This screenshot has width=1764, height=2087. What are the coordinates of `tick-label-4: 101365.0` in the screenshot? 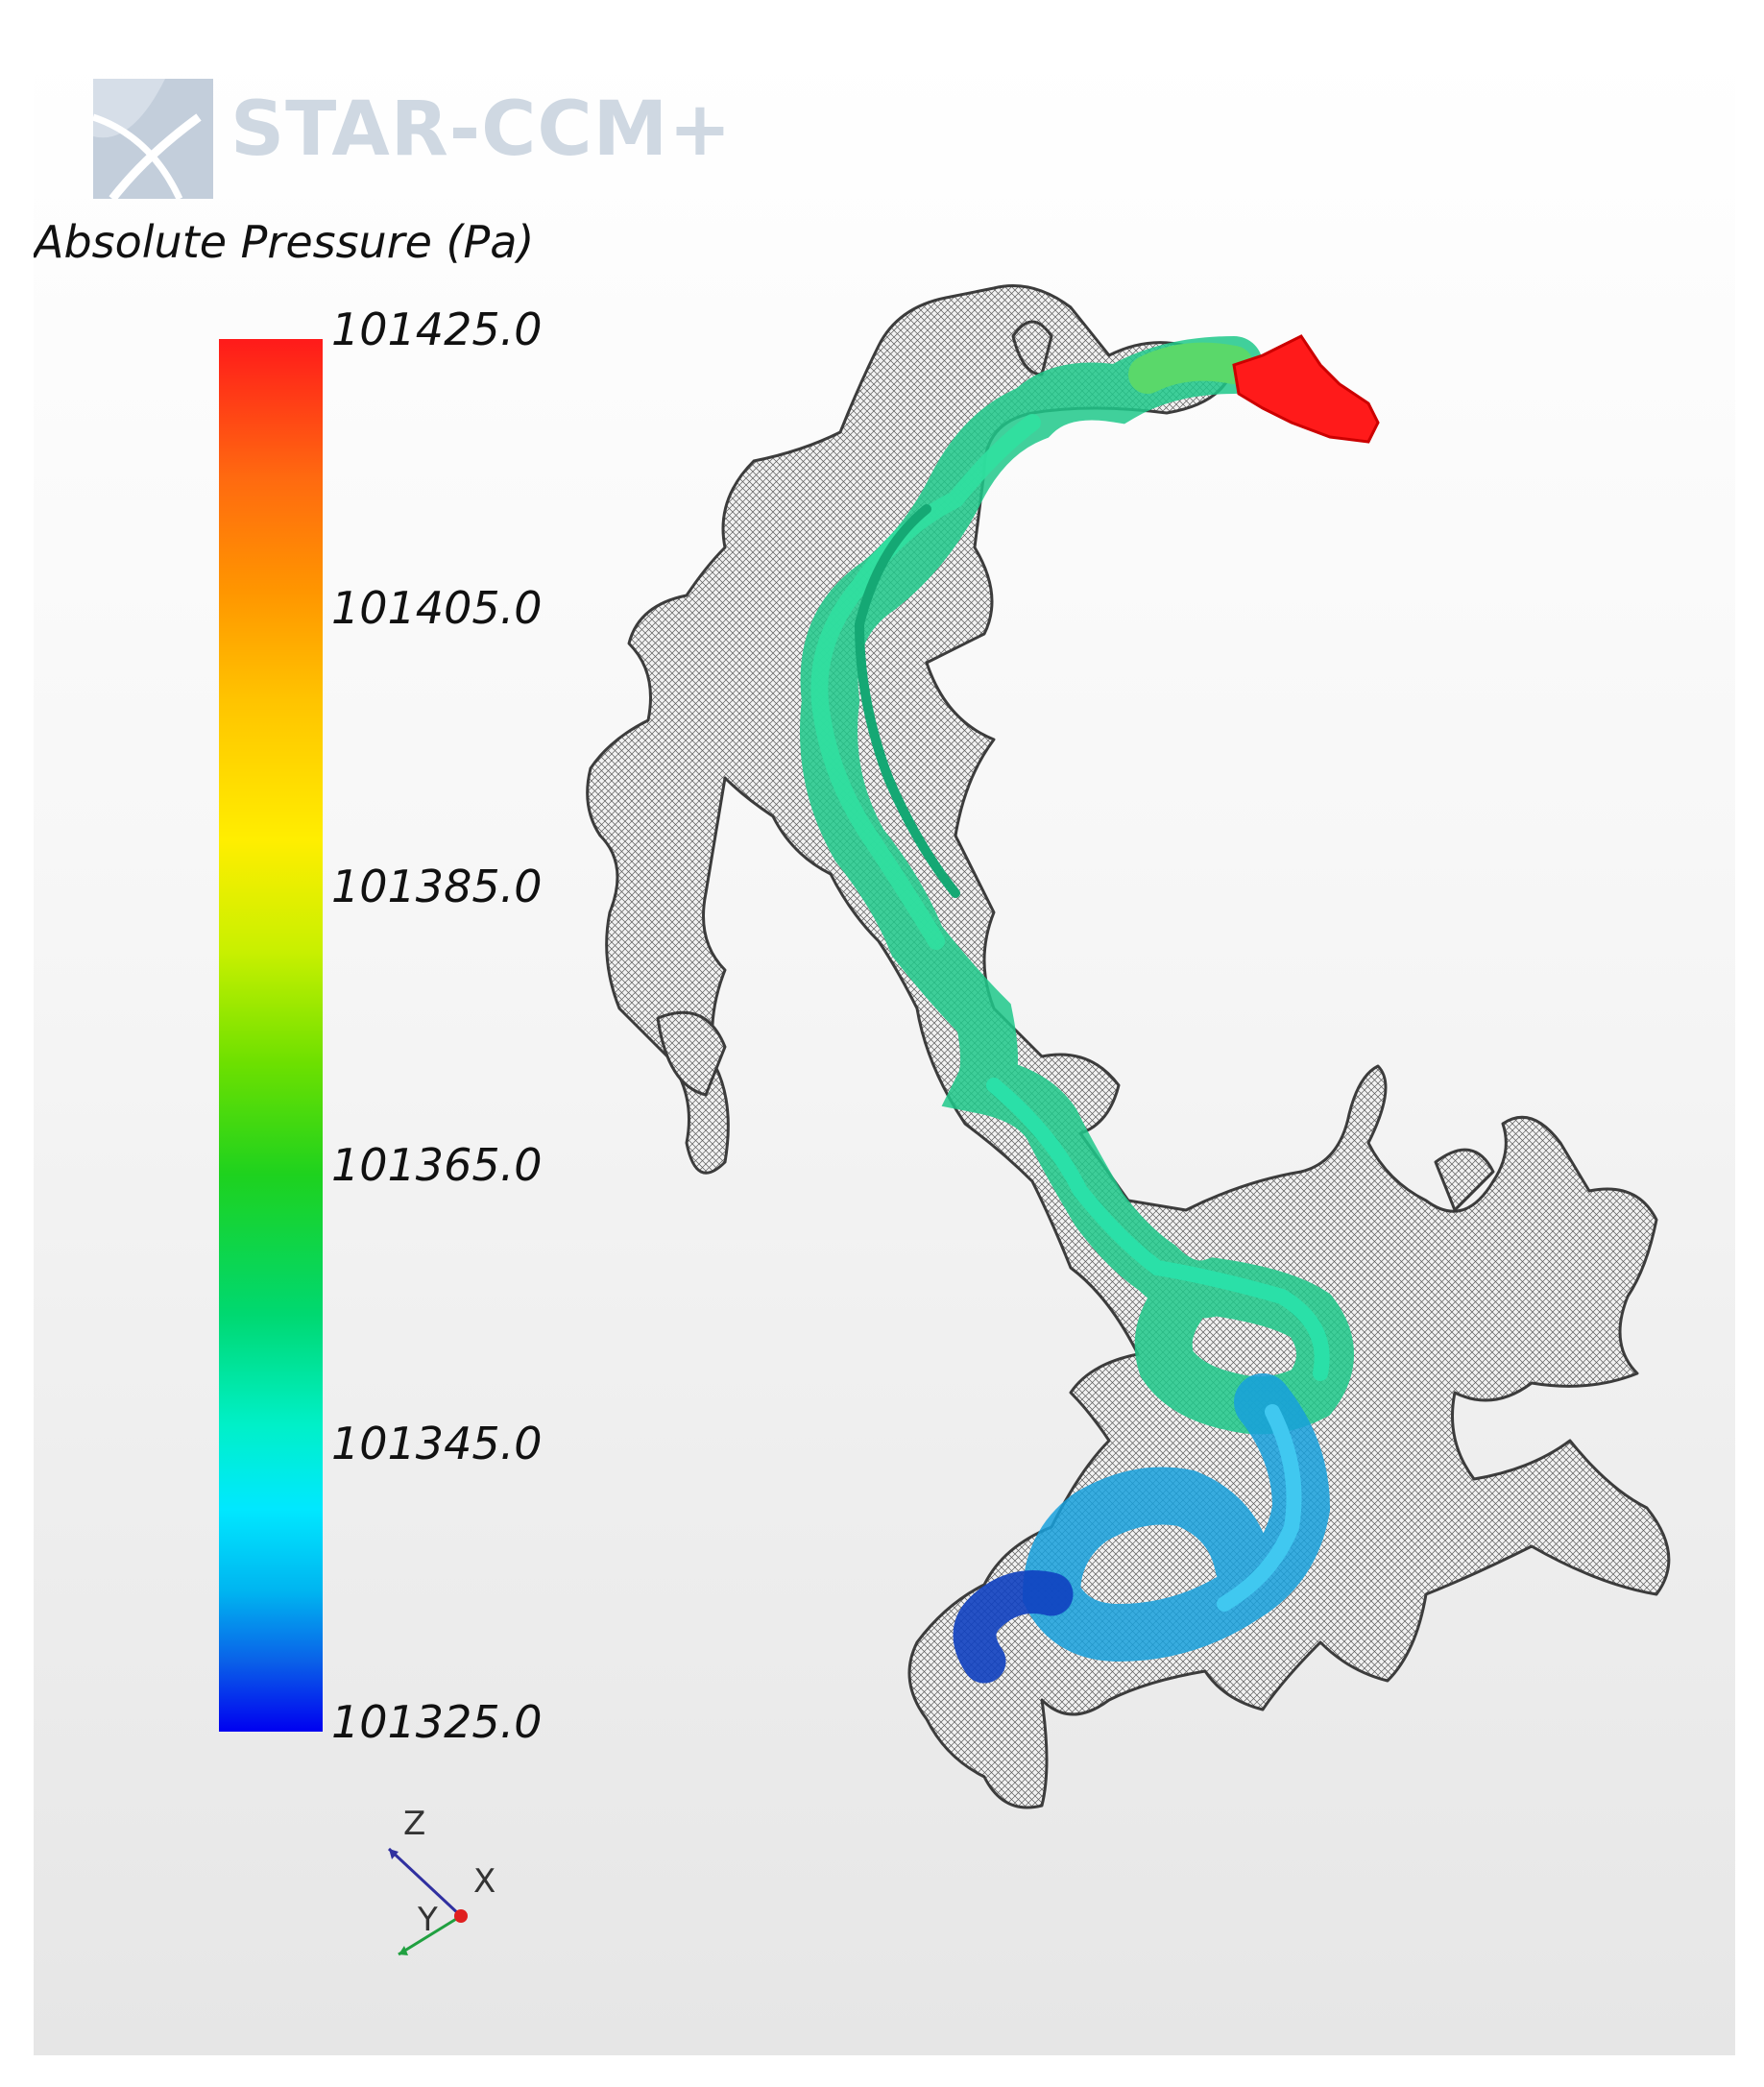 It's located at (437, 1165).